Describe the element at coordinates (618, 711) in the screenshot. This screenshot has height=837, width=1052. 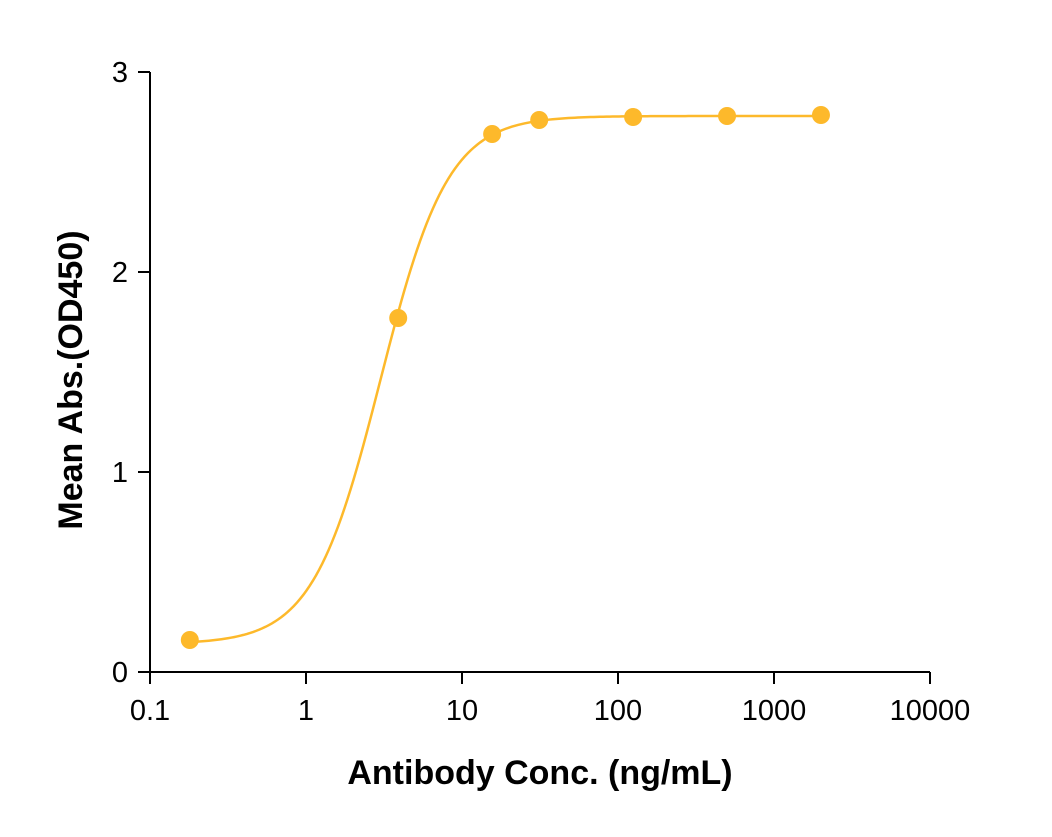
I see `x-tick-label: 100` at that location.